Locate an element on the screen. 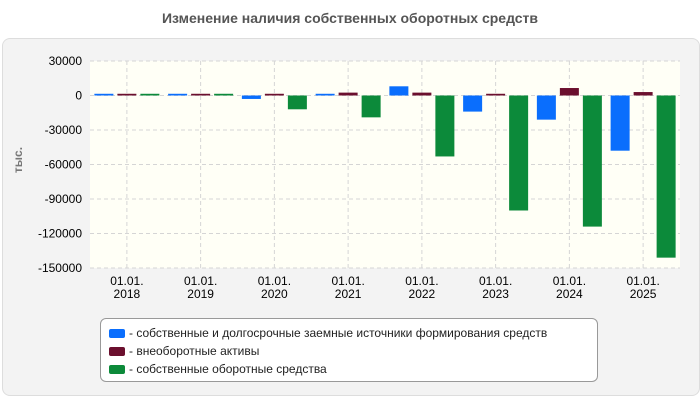 This screenshot has height=400, width=700. legend-label-noncurrent: - внеоборотные активы is located at coordinates (194, 351).